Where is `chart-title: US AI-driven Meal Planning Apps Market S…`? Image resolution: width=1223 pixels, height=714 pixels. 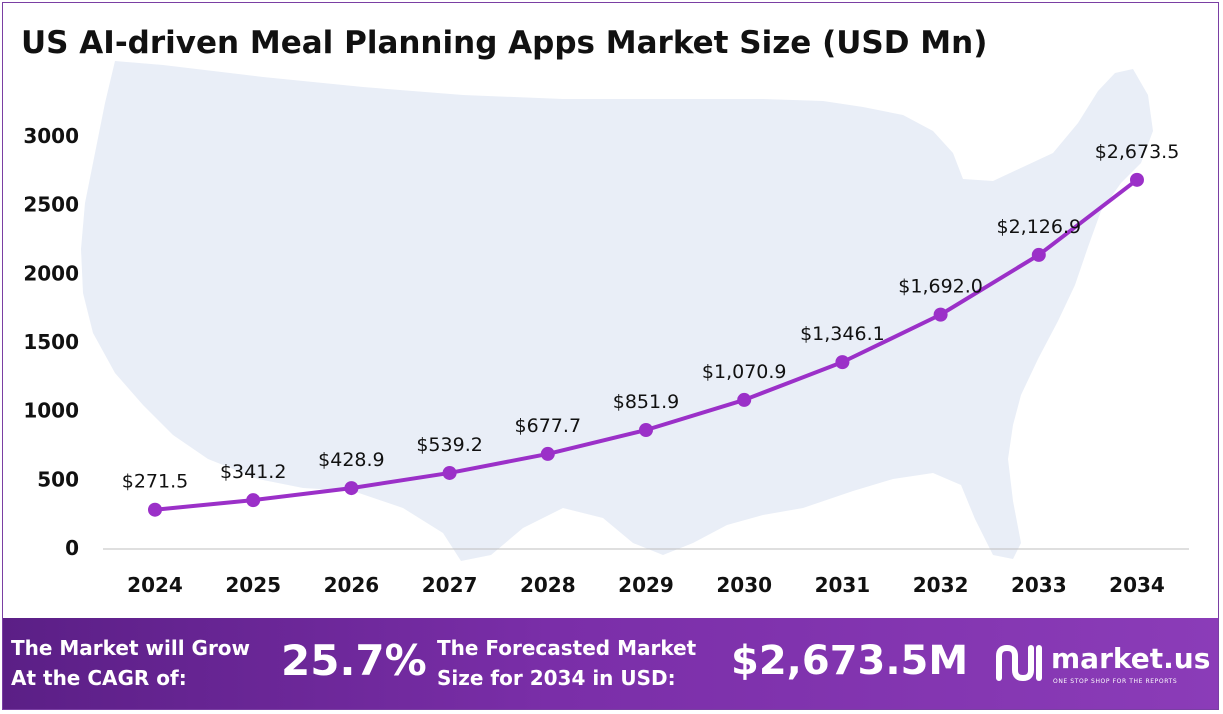 chart-title: US AI-driven Meal Planning Apps Market S… is located at coordinates (504, 43).